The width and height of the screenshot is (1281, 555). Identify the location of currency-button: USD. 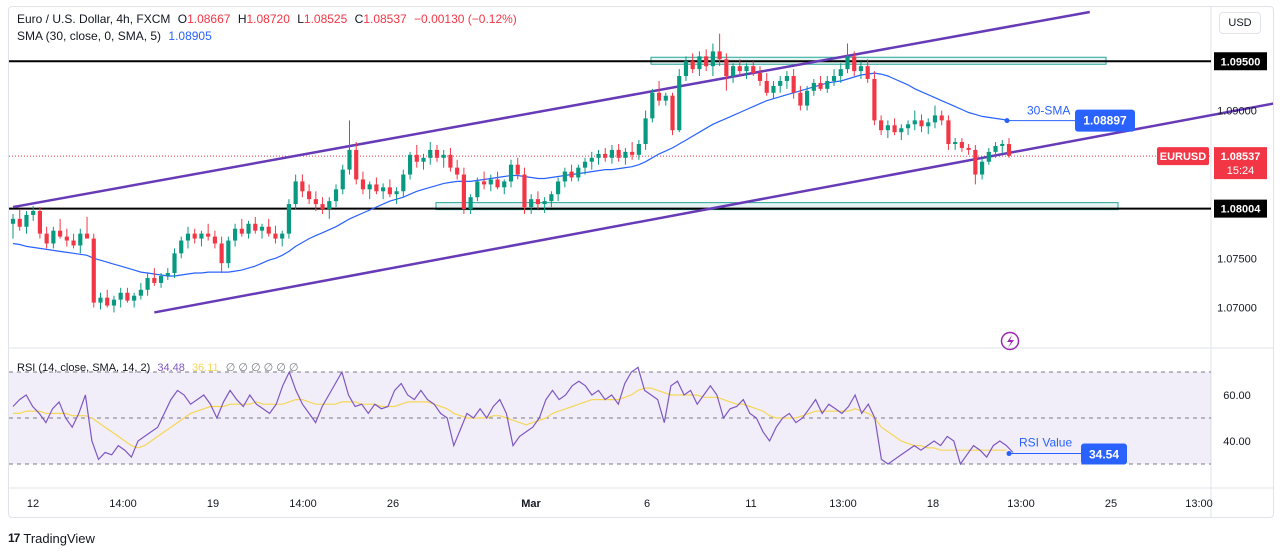
(1240, 23).